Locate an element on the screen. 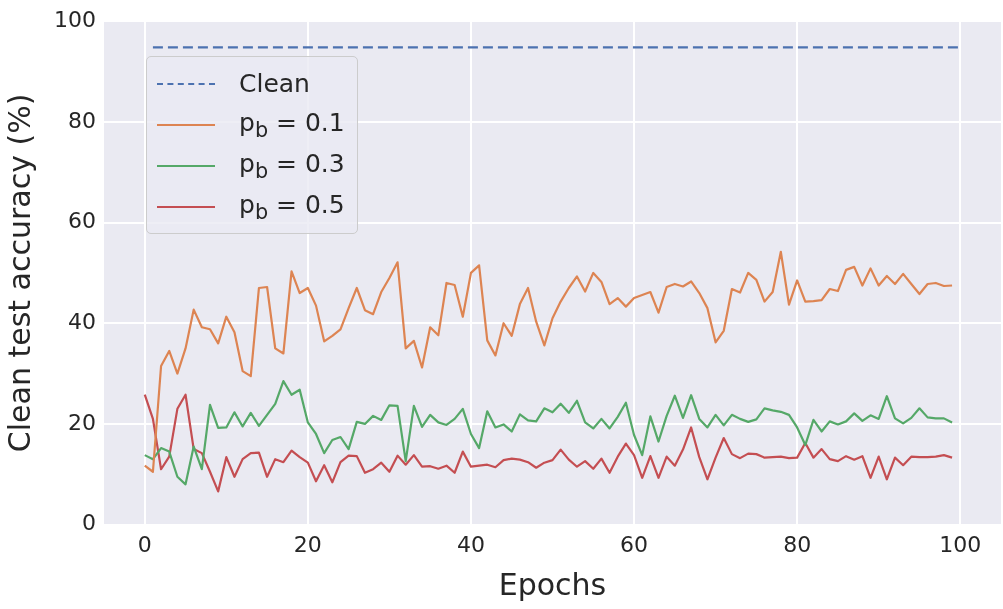  legend-label: p$_{b}$ = 0.3 is located at coordinates (292, 165).